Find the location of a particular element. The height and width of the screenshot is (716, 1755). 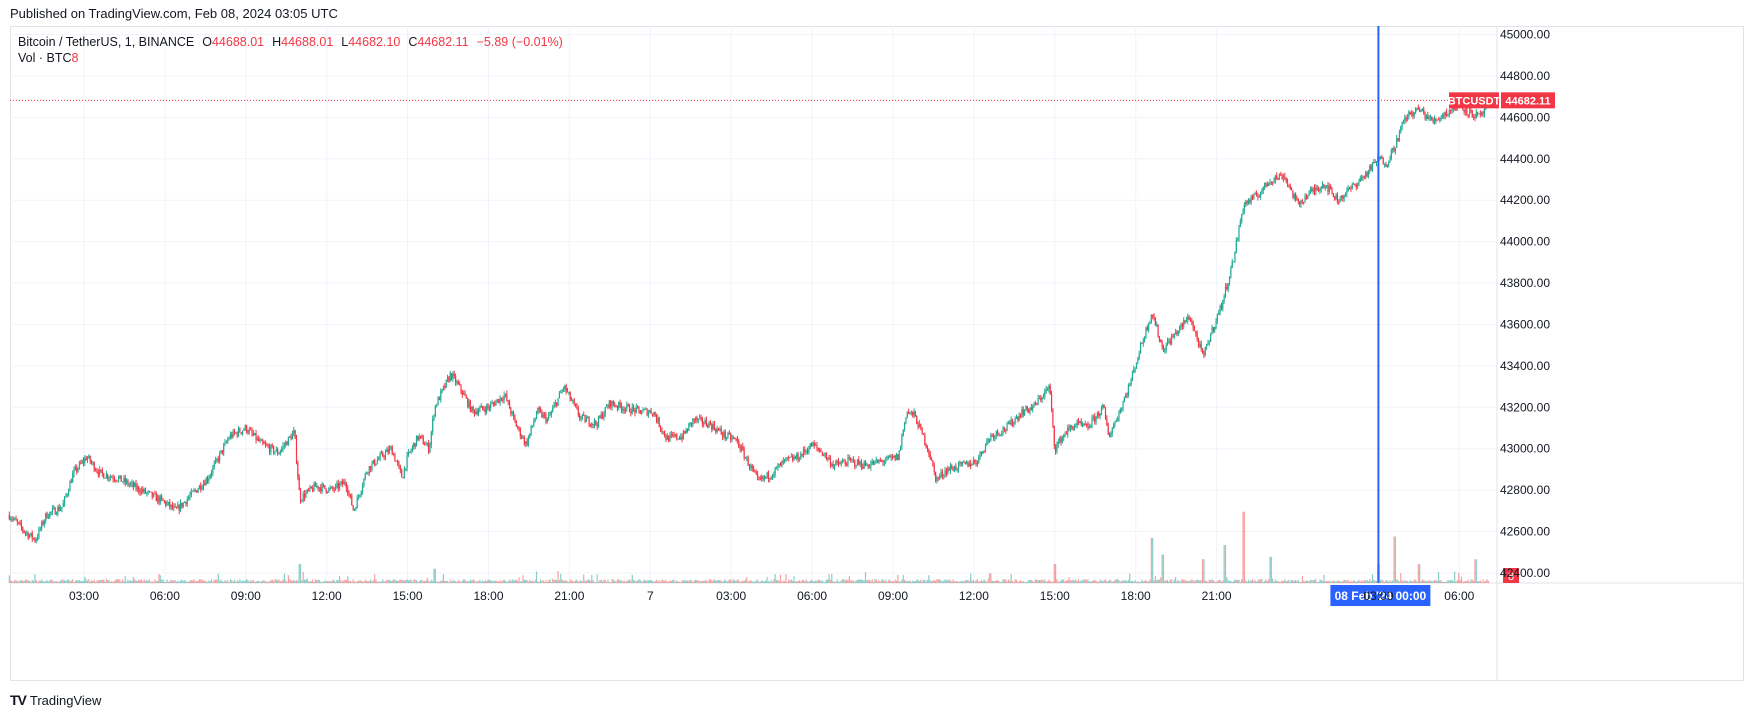

symbol-title: Bitcoin / TetherUS, 1, BINANCE is located at coordinates (106, 42).